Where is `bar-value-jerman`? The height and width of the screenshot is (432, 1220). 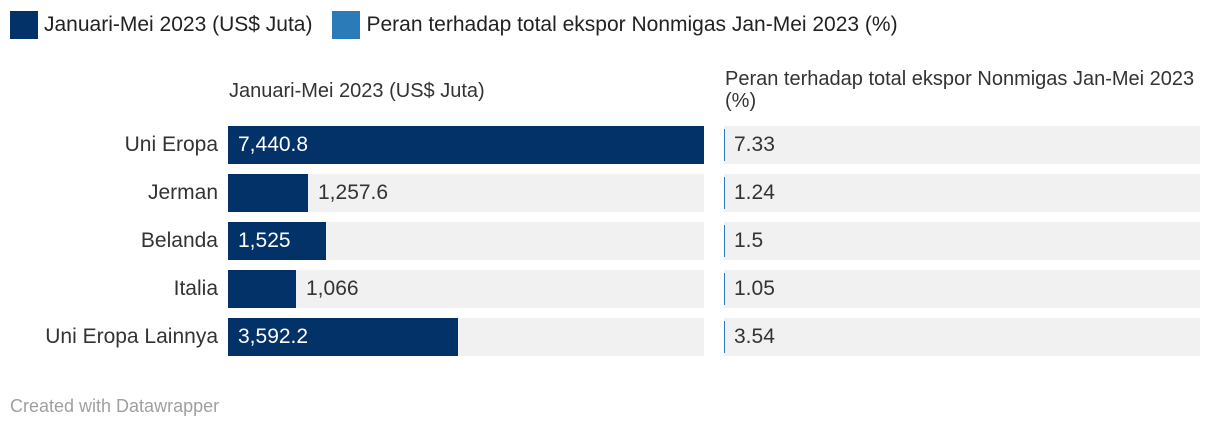 bar-value-jerman is located at coordinates (268, 193).